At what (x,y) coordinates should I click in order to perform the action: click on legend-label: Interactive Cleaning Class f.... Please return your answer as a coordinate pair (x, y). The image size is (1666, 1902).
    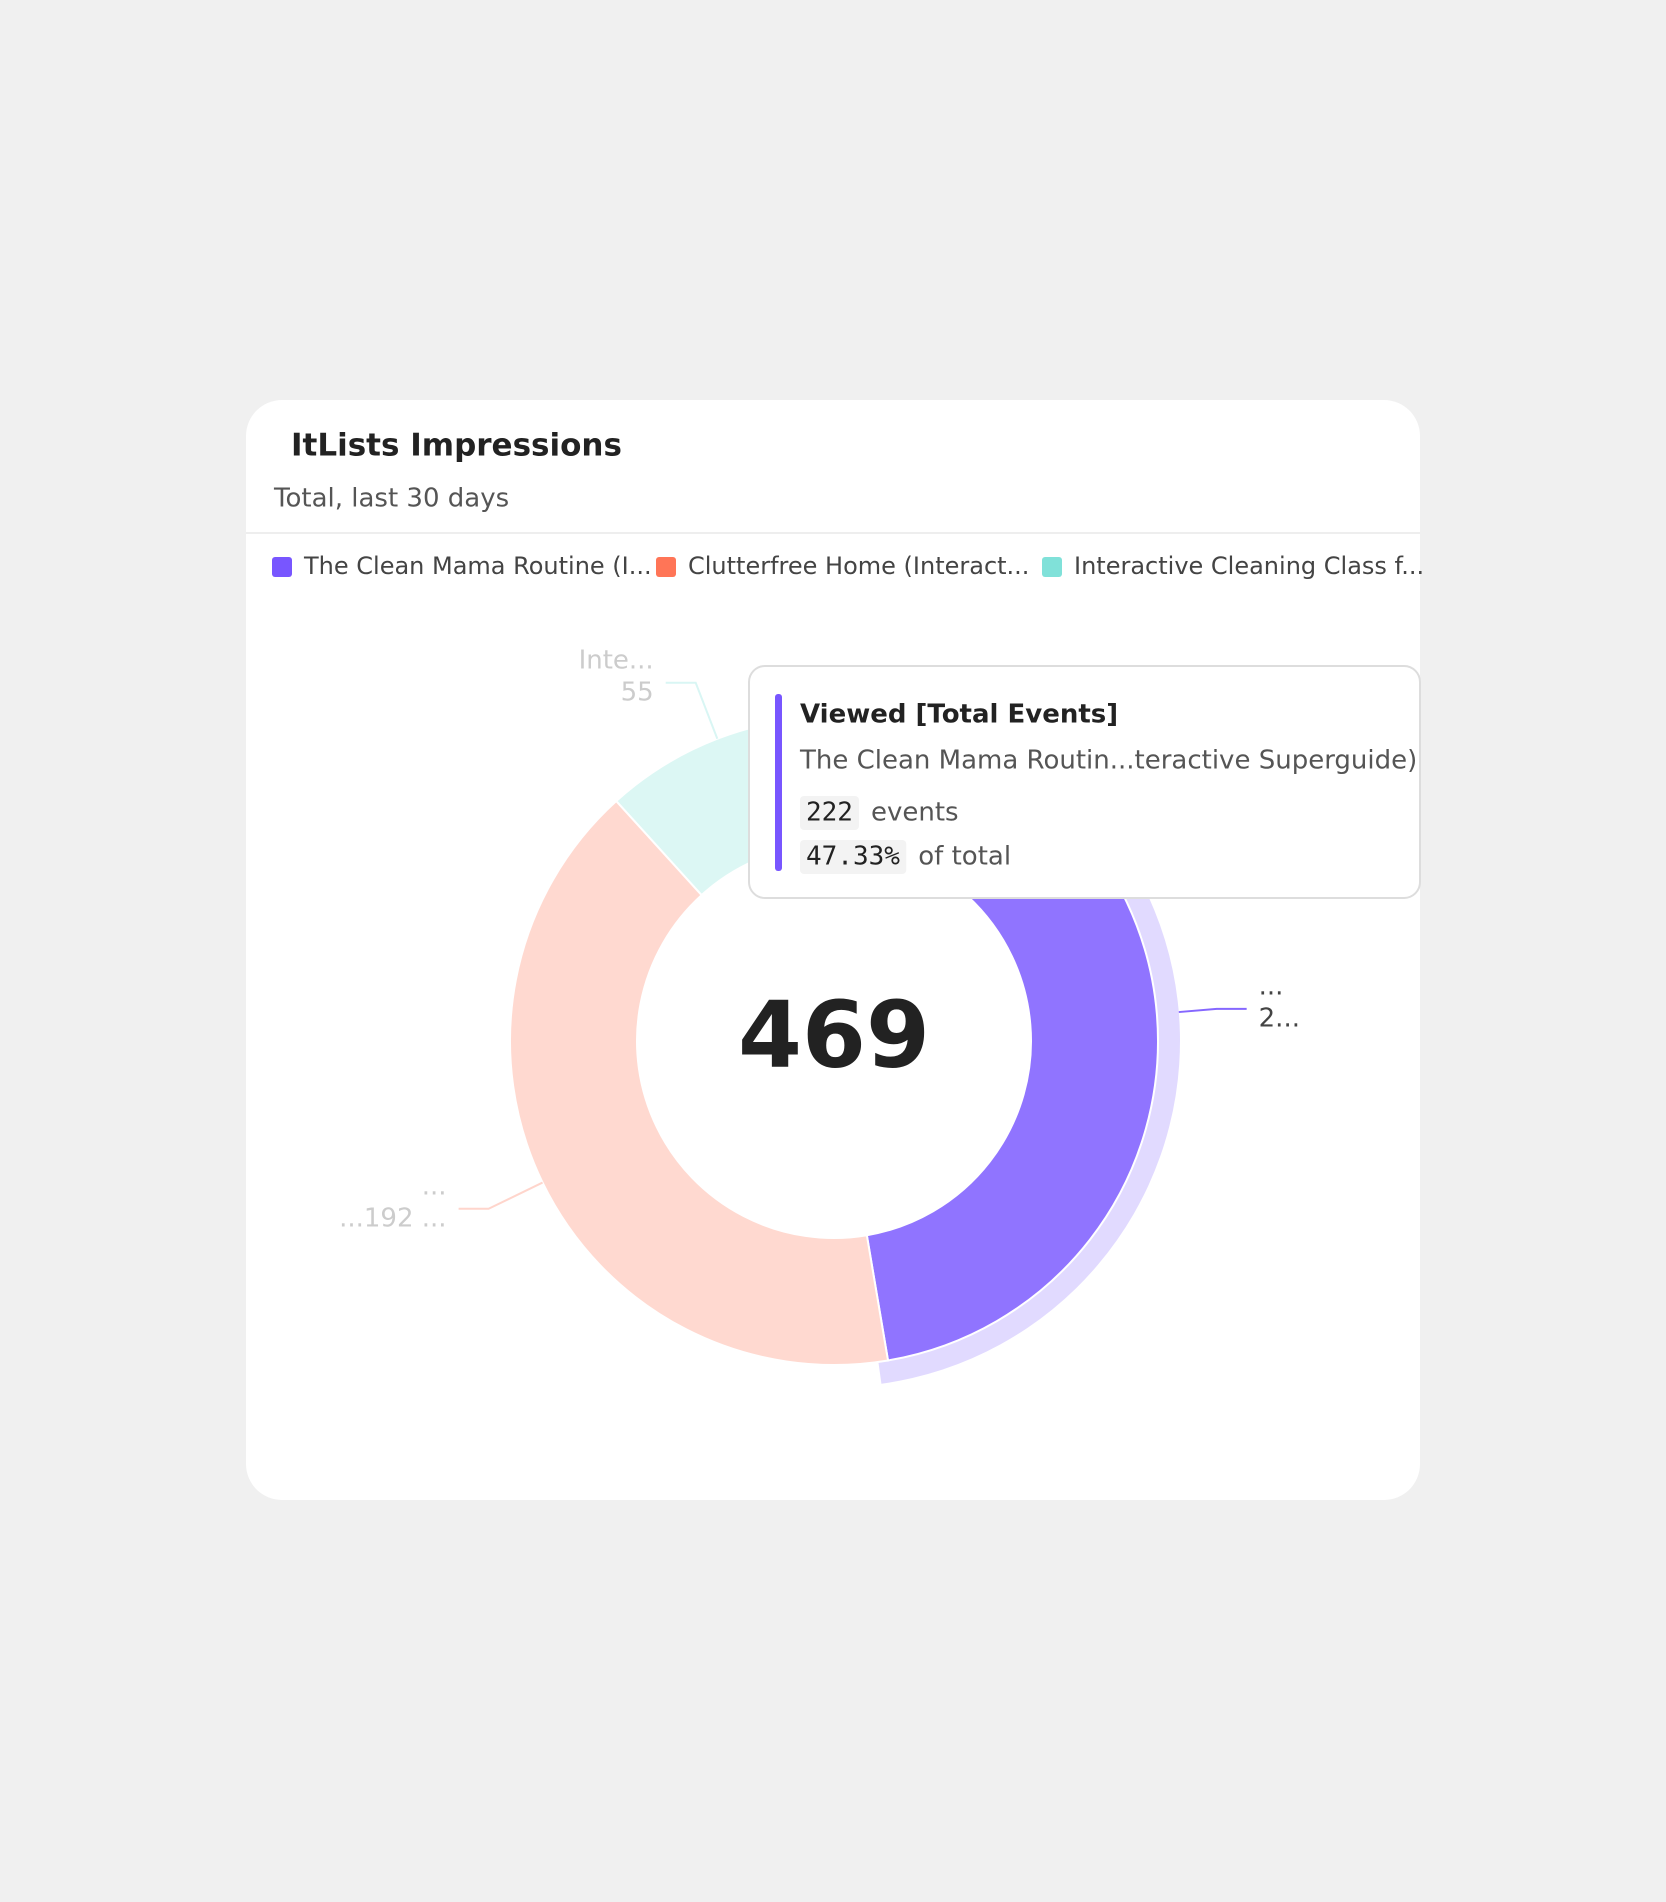
    Looking at the image, I should click on (1249, 566).